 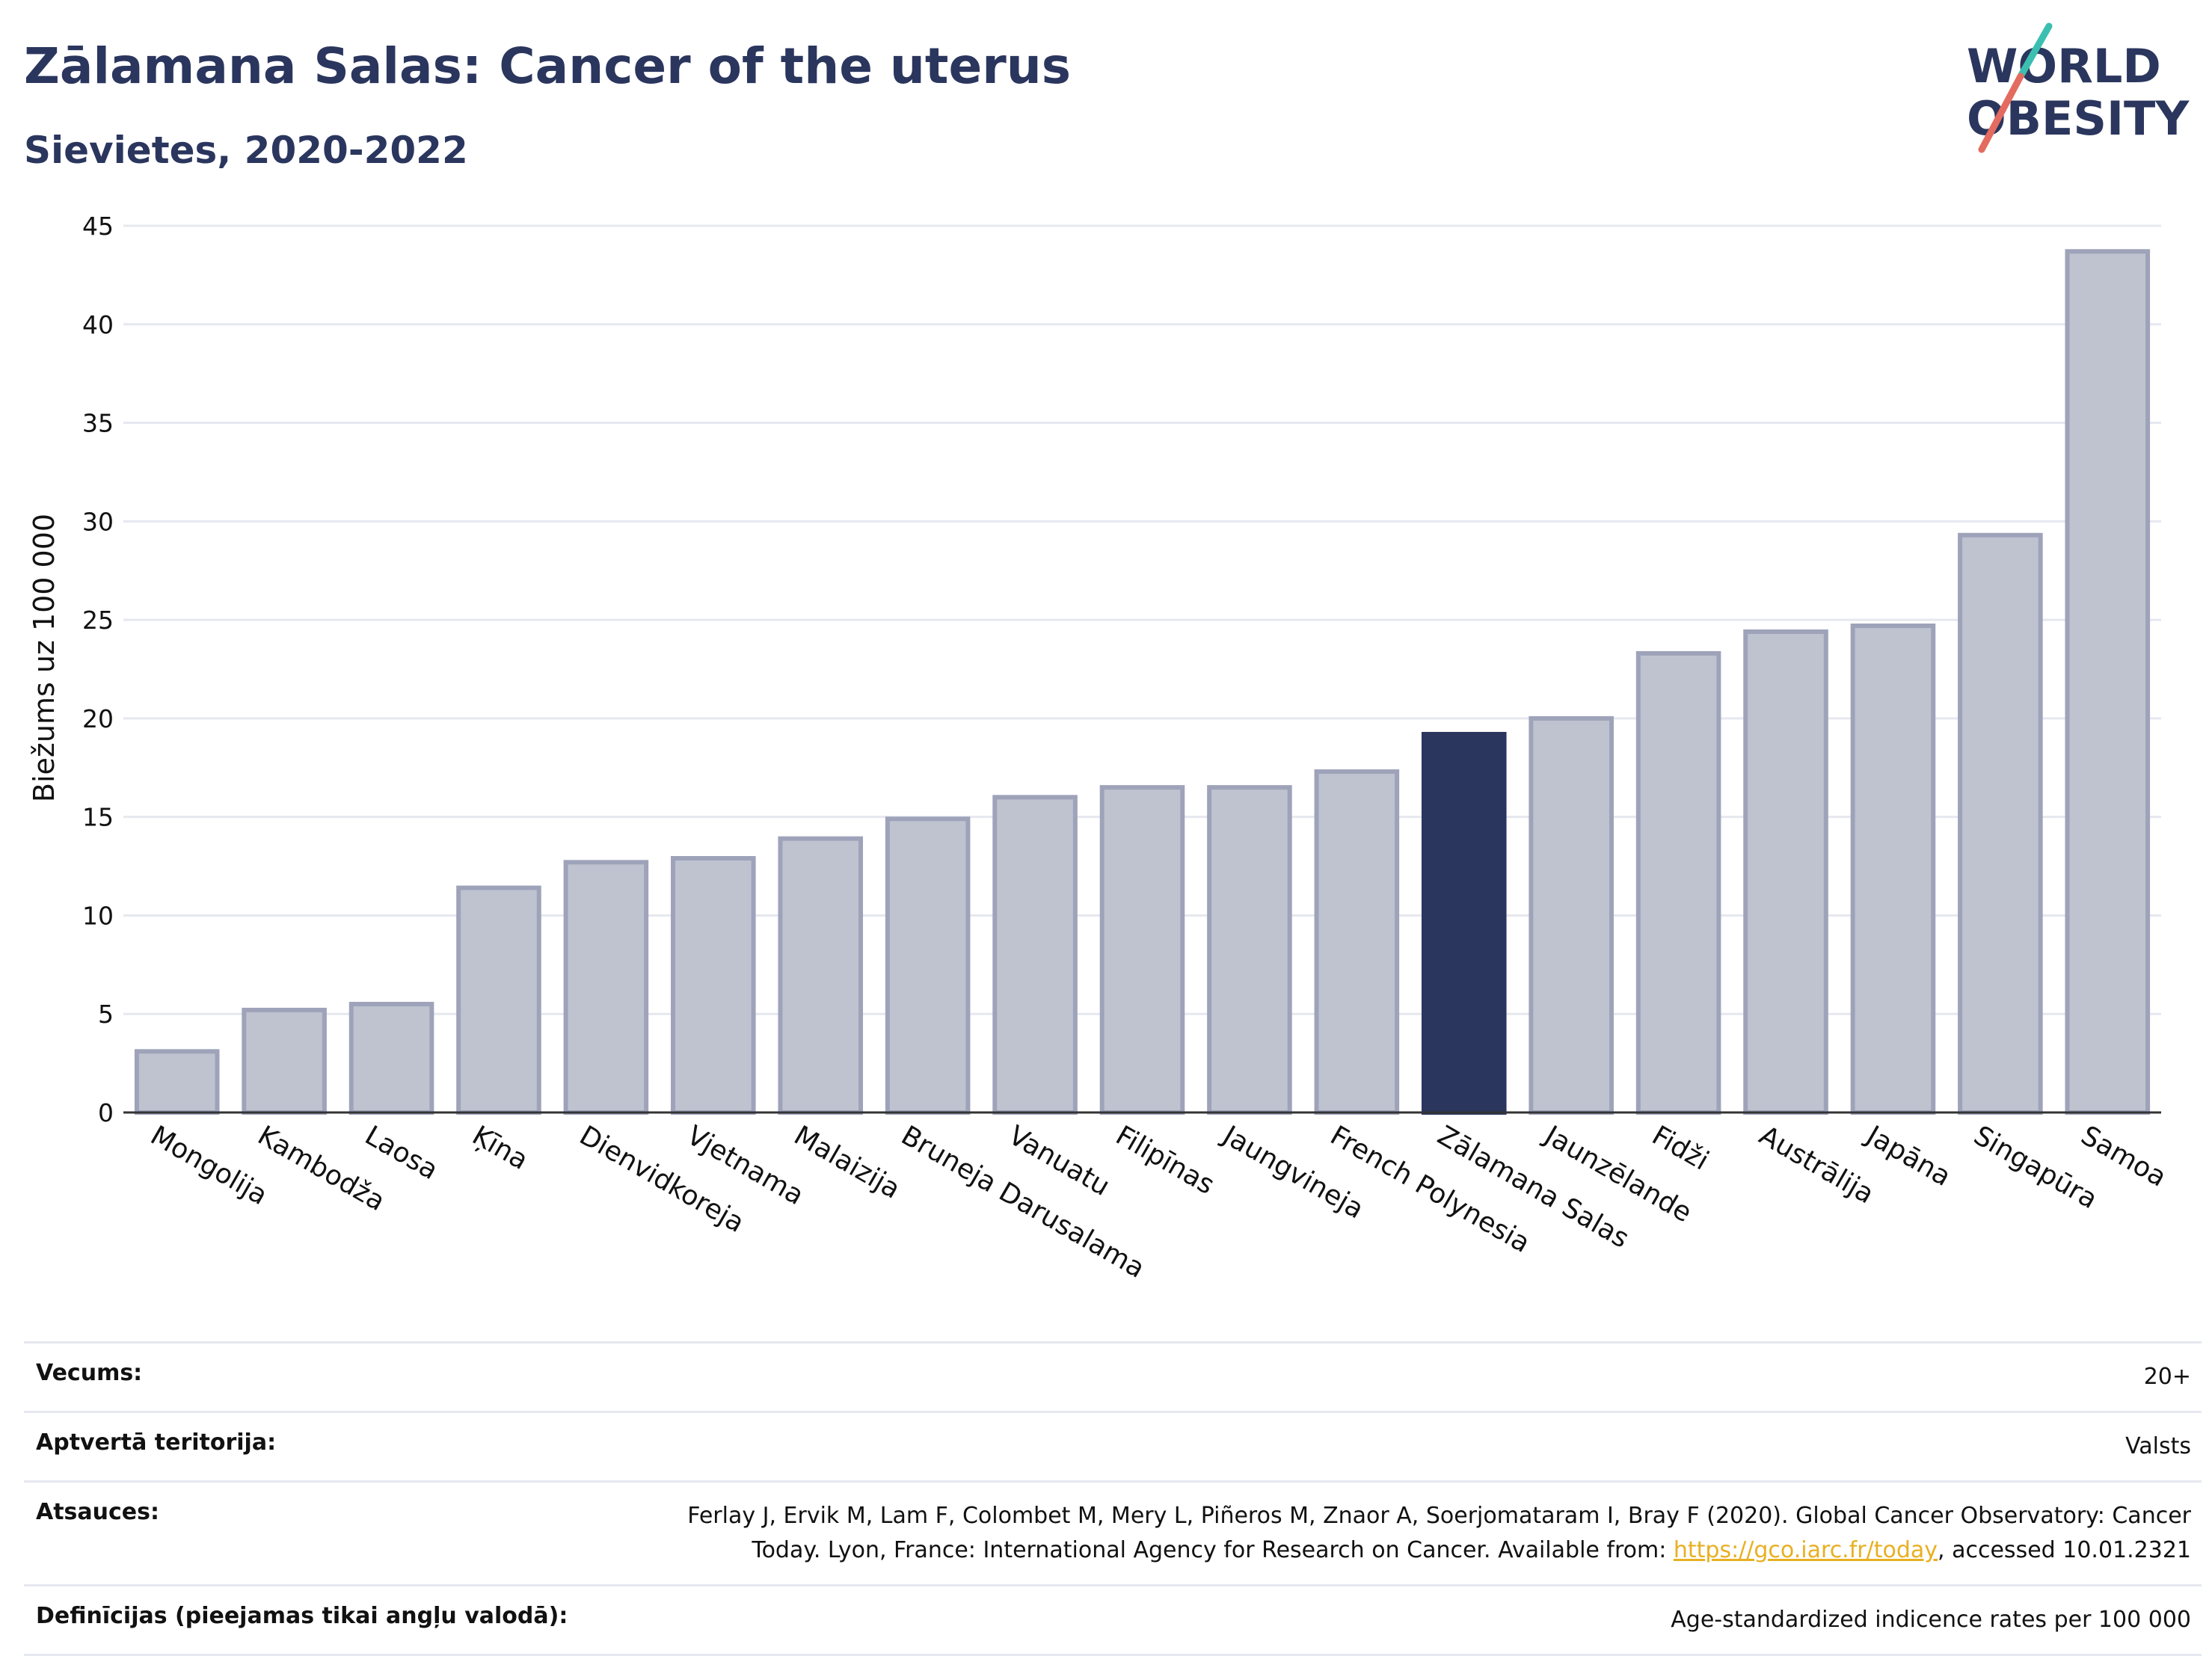 I want to click on y-tick-label: 10, so click(x=98, y=915).